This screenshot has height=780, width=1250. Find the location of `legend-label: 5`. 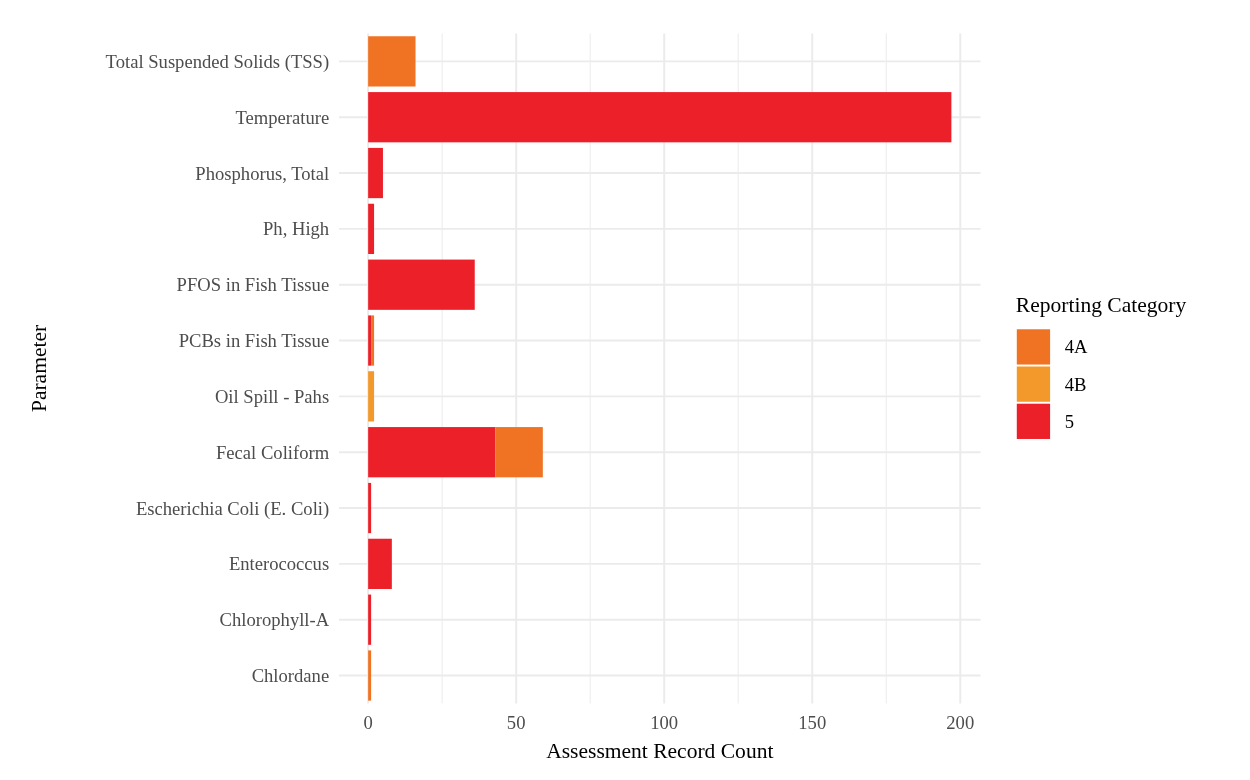

legend-label: 5 is located at coordinates (1069, 421).